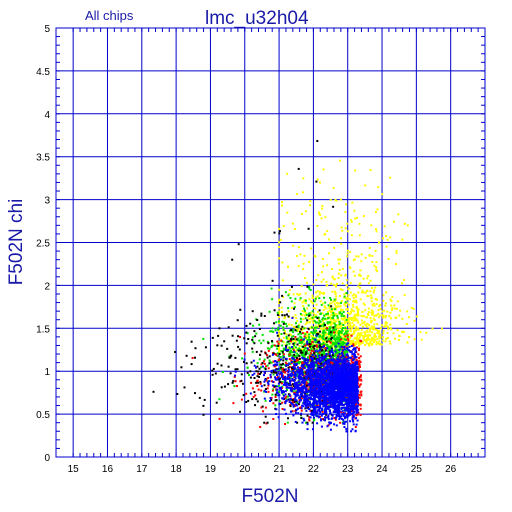 The image size is (512, 512). I want to click on chart-subtitle: All chips, so click(109, 15).